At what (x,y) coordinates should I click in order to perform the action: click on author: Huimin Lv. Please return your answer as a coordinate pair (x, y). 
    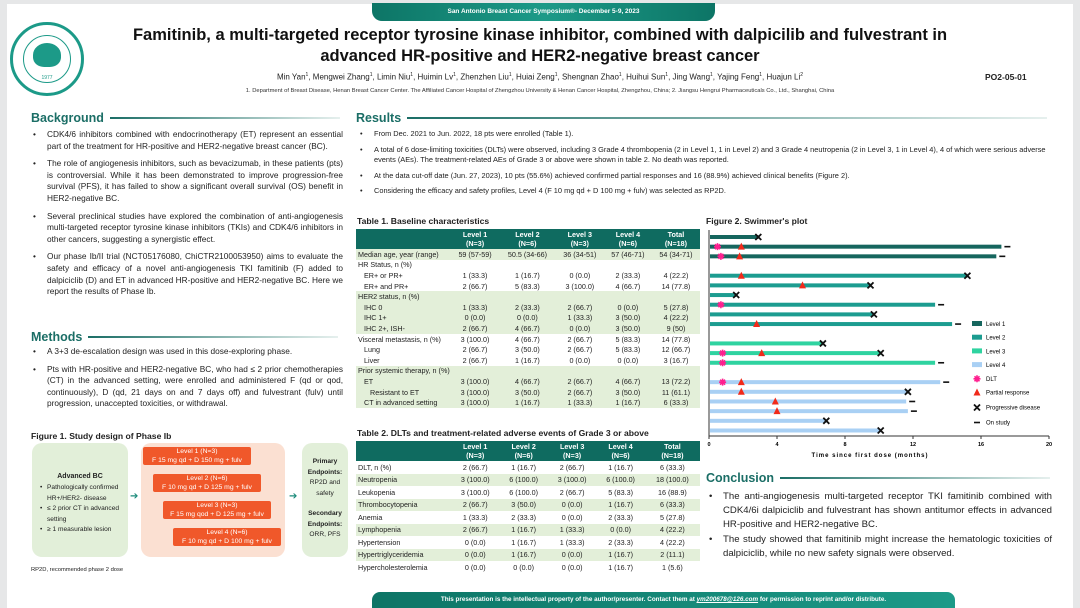
    Looking at the image, I should click on (435, 77).